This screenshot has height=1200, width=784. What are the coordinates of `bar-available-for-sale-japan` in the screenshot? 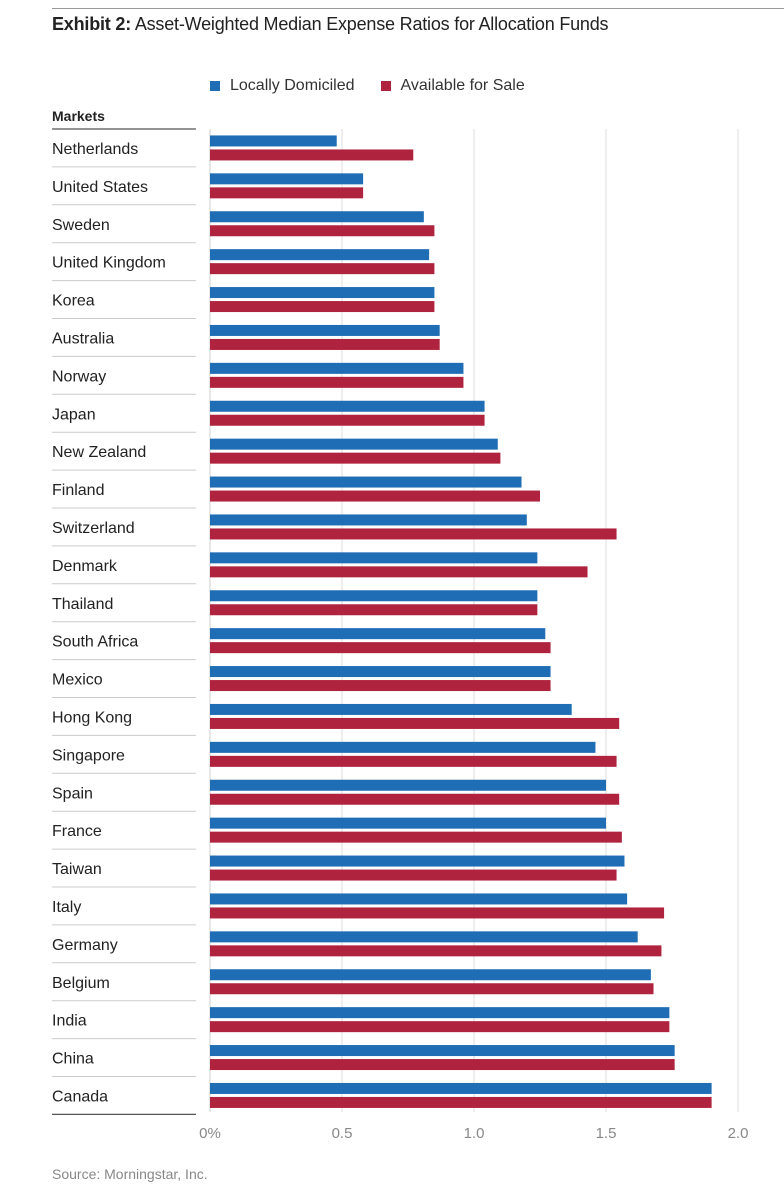 It's located at (347, 420).